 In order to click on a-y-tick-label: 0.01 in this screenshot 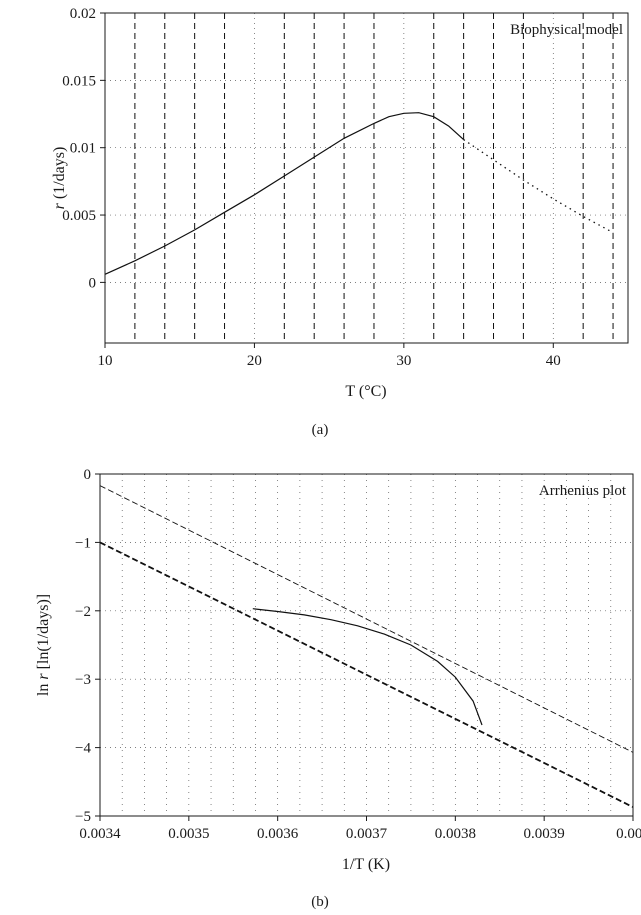, I will do `click(83, 149)`.